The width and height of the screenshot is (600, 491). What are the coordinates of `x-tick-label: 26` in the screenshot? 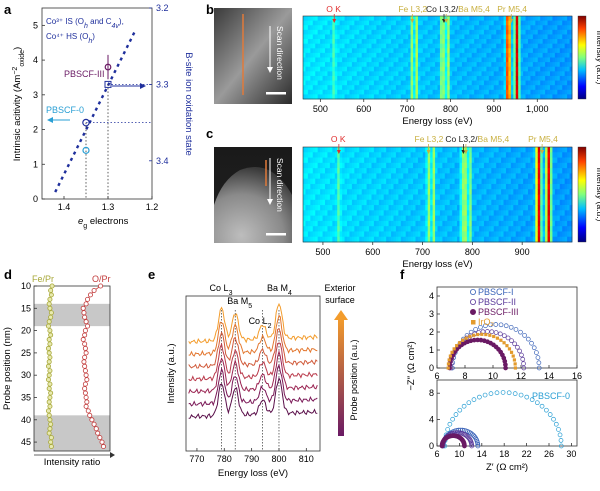 It's located at (549, 454).